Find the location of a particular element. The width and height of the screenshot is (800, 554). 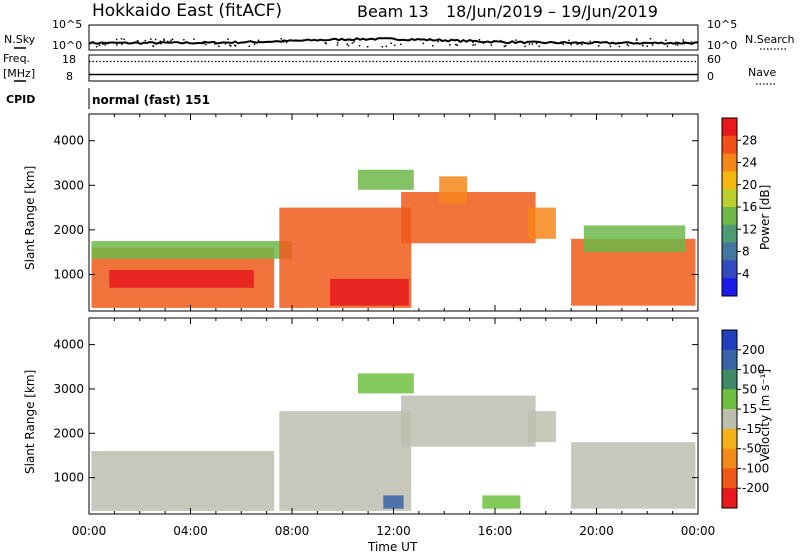

freq-label: Freq. is located at coordinates (16, 58).